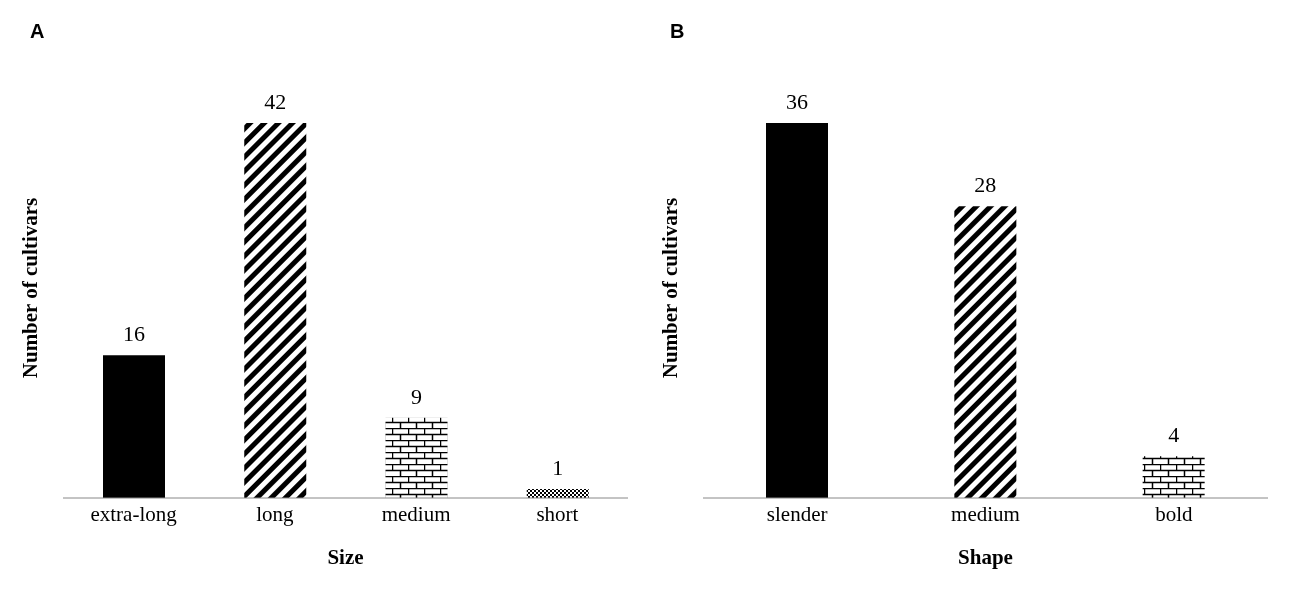 This screenshot has width=1297, height=592. Describe the element at coordinates (985, 557) in the screenshot. I see `x-axis-title: Shape` at that location.